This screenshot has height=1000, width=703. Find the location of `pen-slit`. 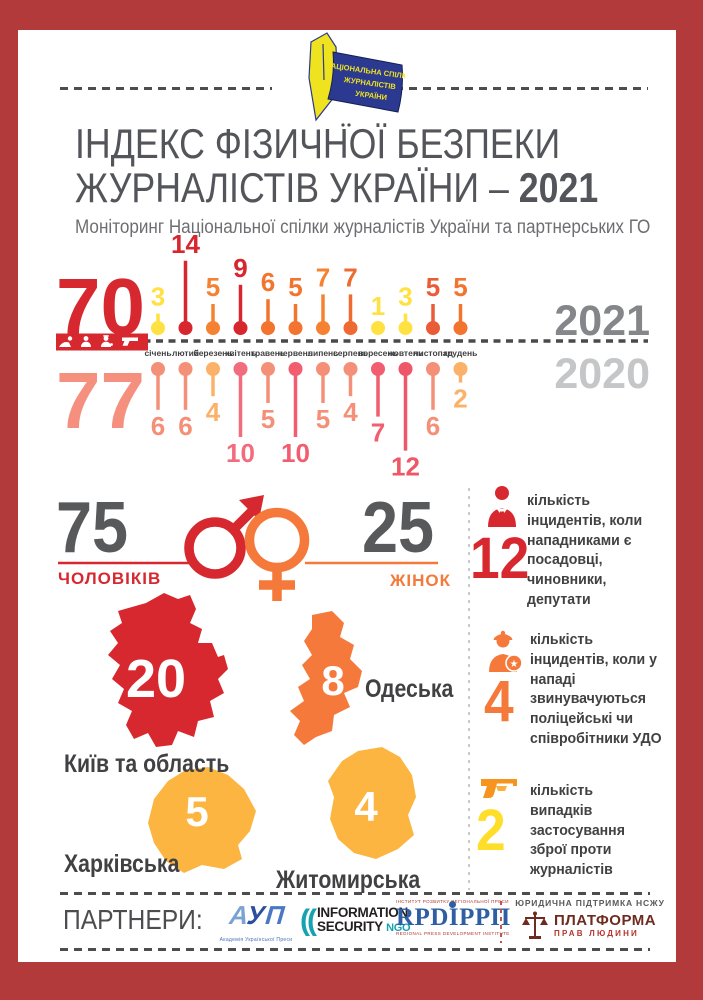

pen-slit is located at coordinates (323, 62).